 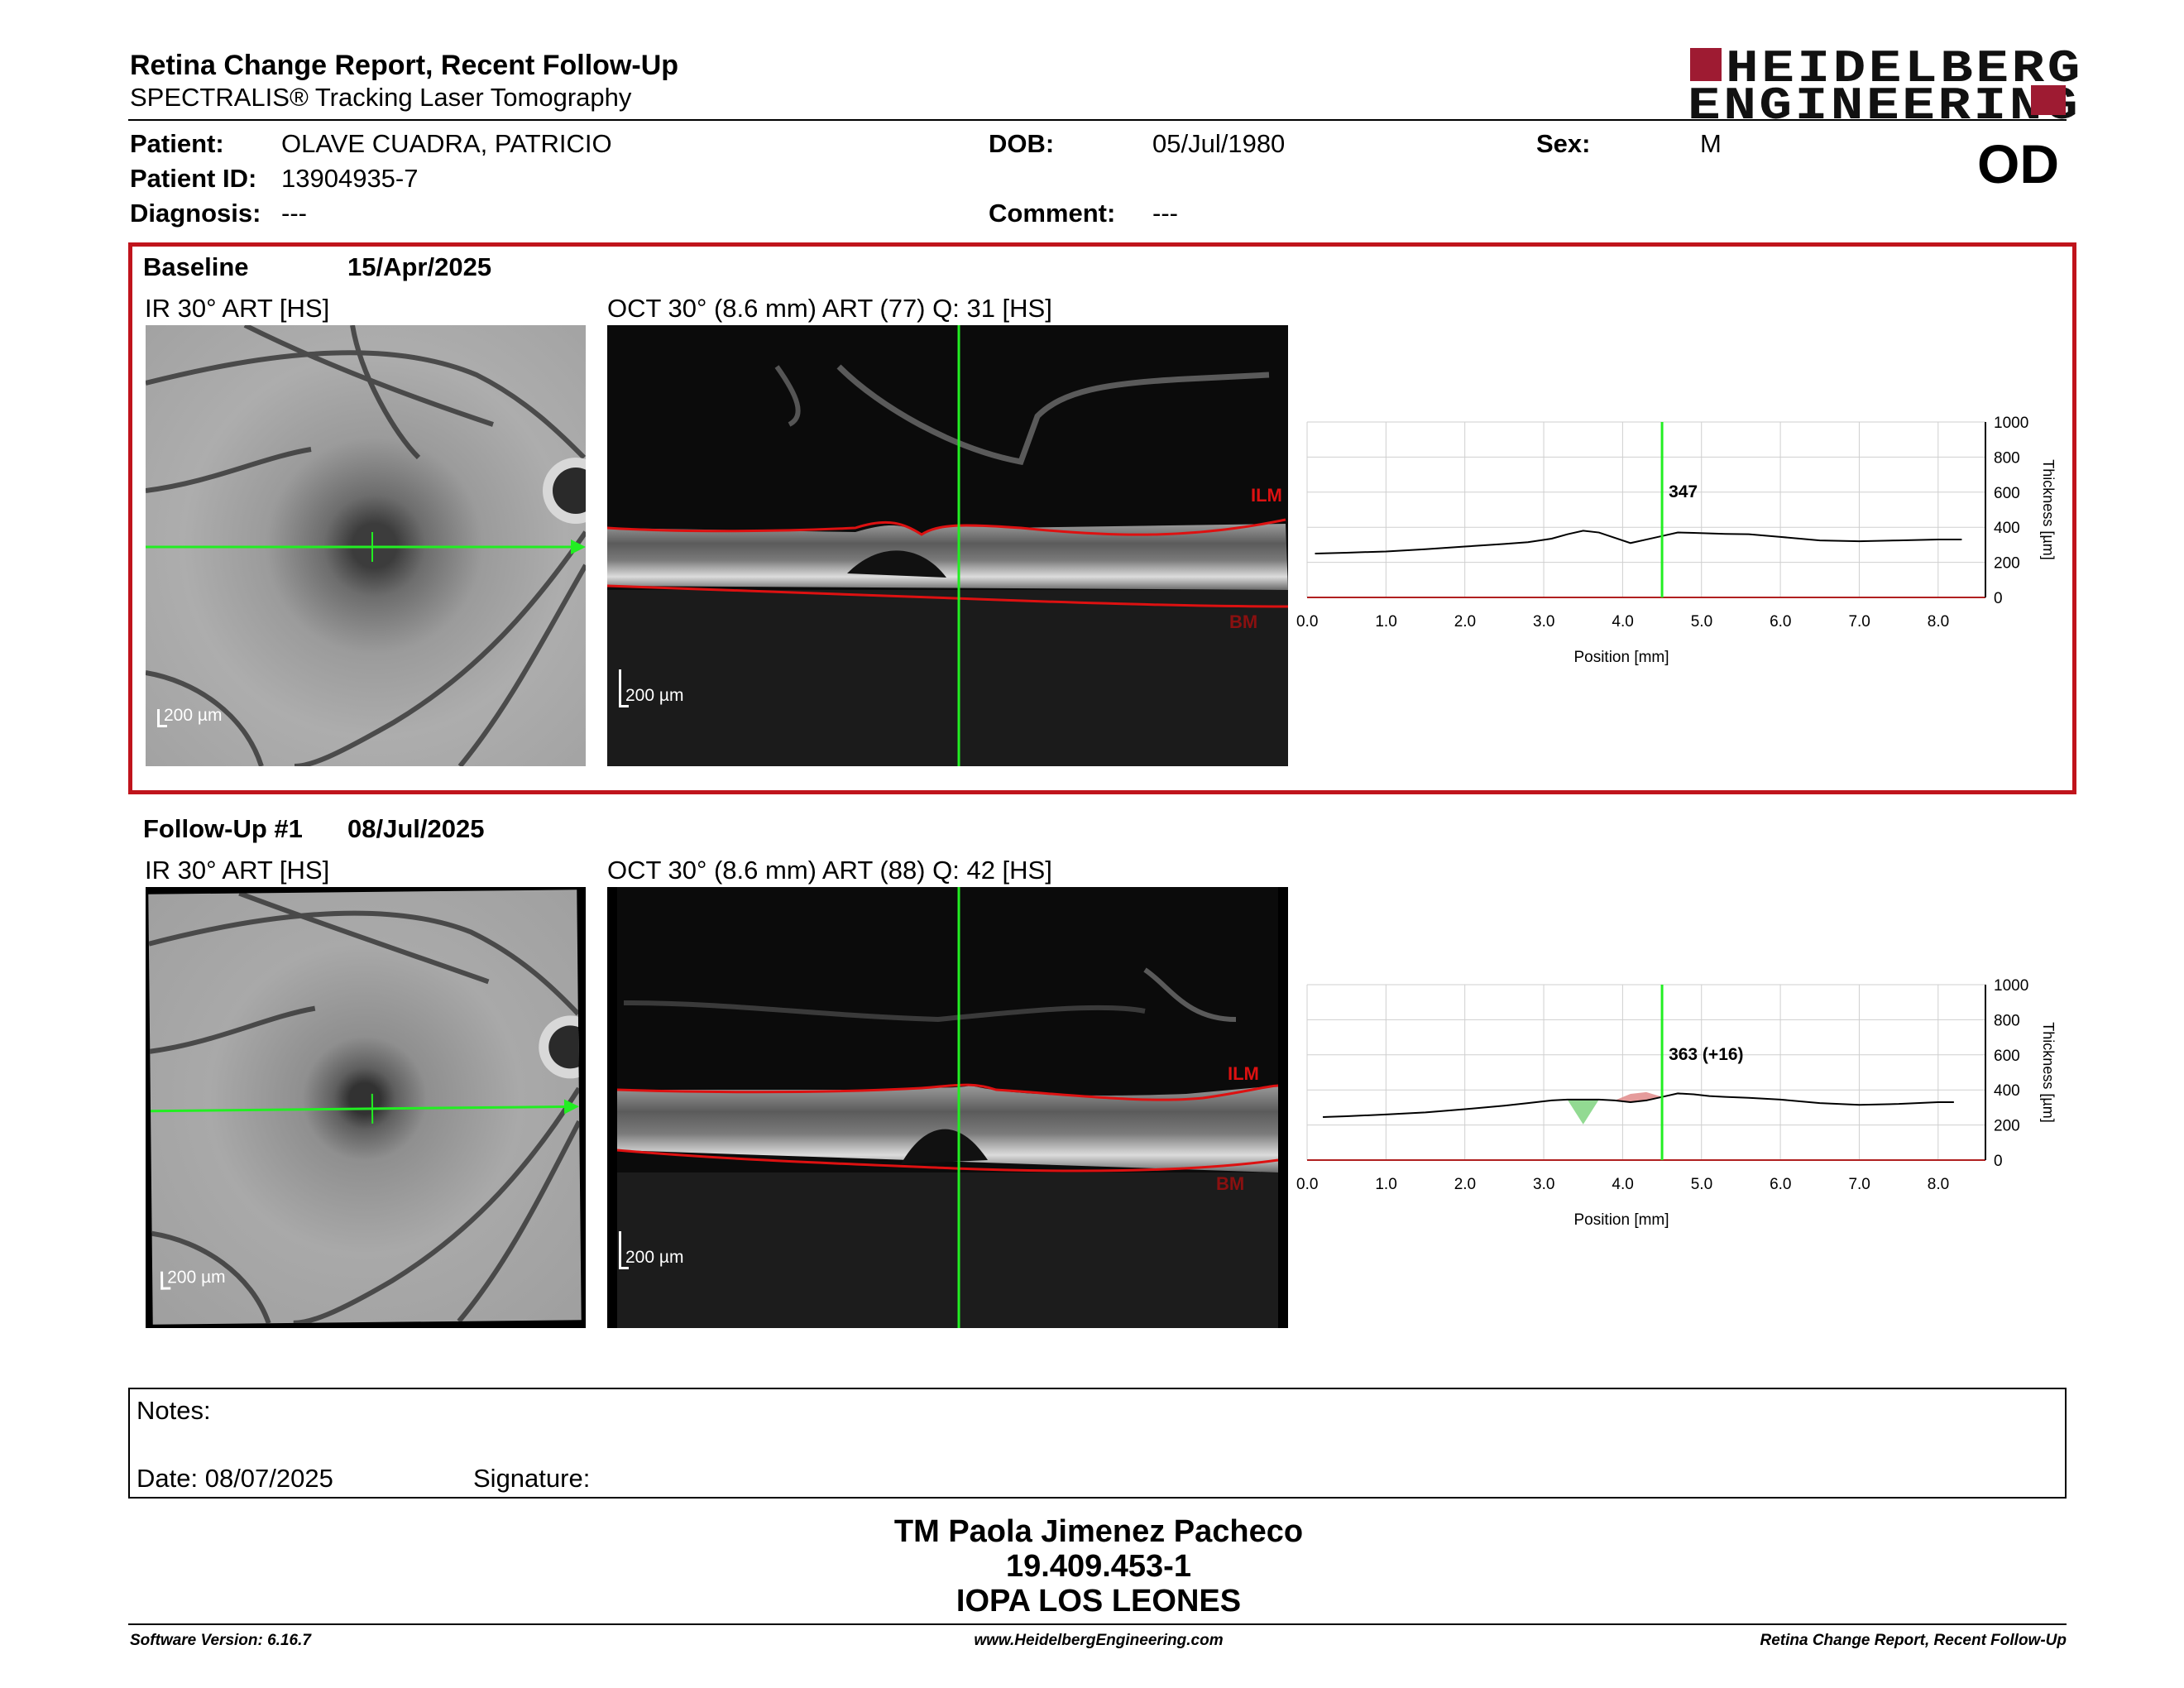 What do you see at coordinates (1385, 622) in the screenshot?
I see `baseline-chart-x-tick: 1.0` at bounding box center [1385, 622].